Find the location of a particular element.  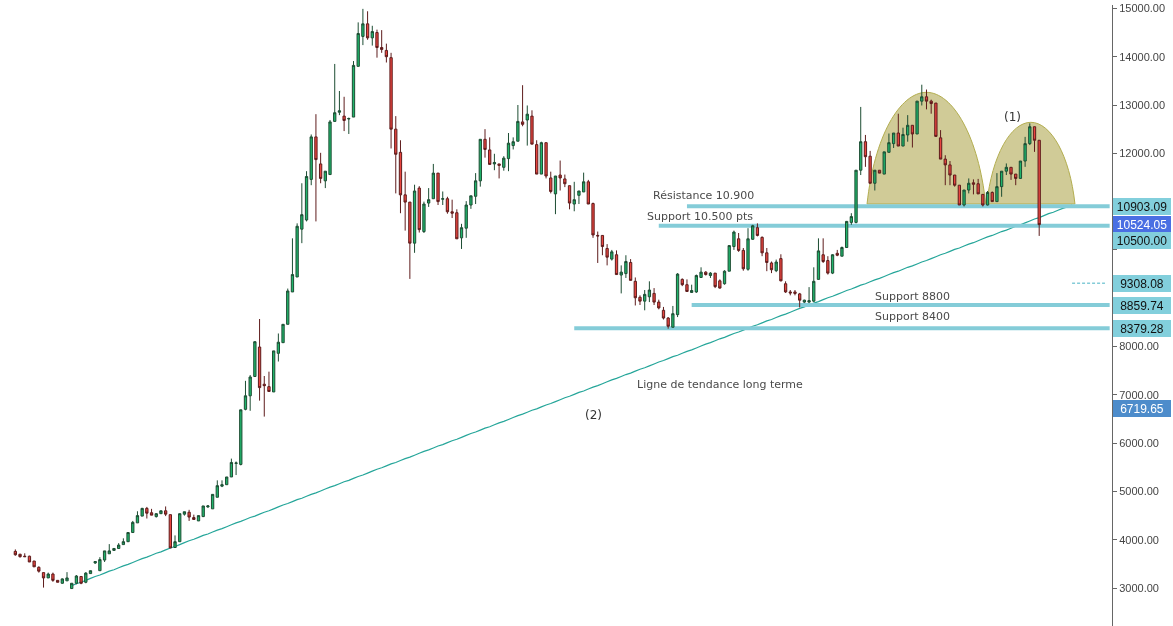

y-tick-label: 15000.00 is located at coordinates (1142, 8).